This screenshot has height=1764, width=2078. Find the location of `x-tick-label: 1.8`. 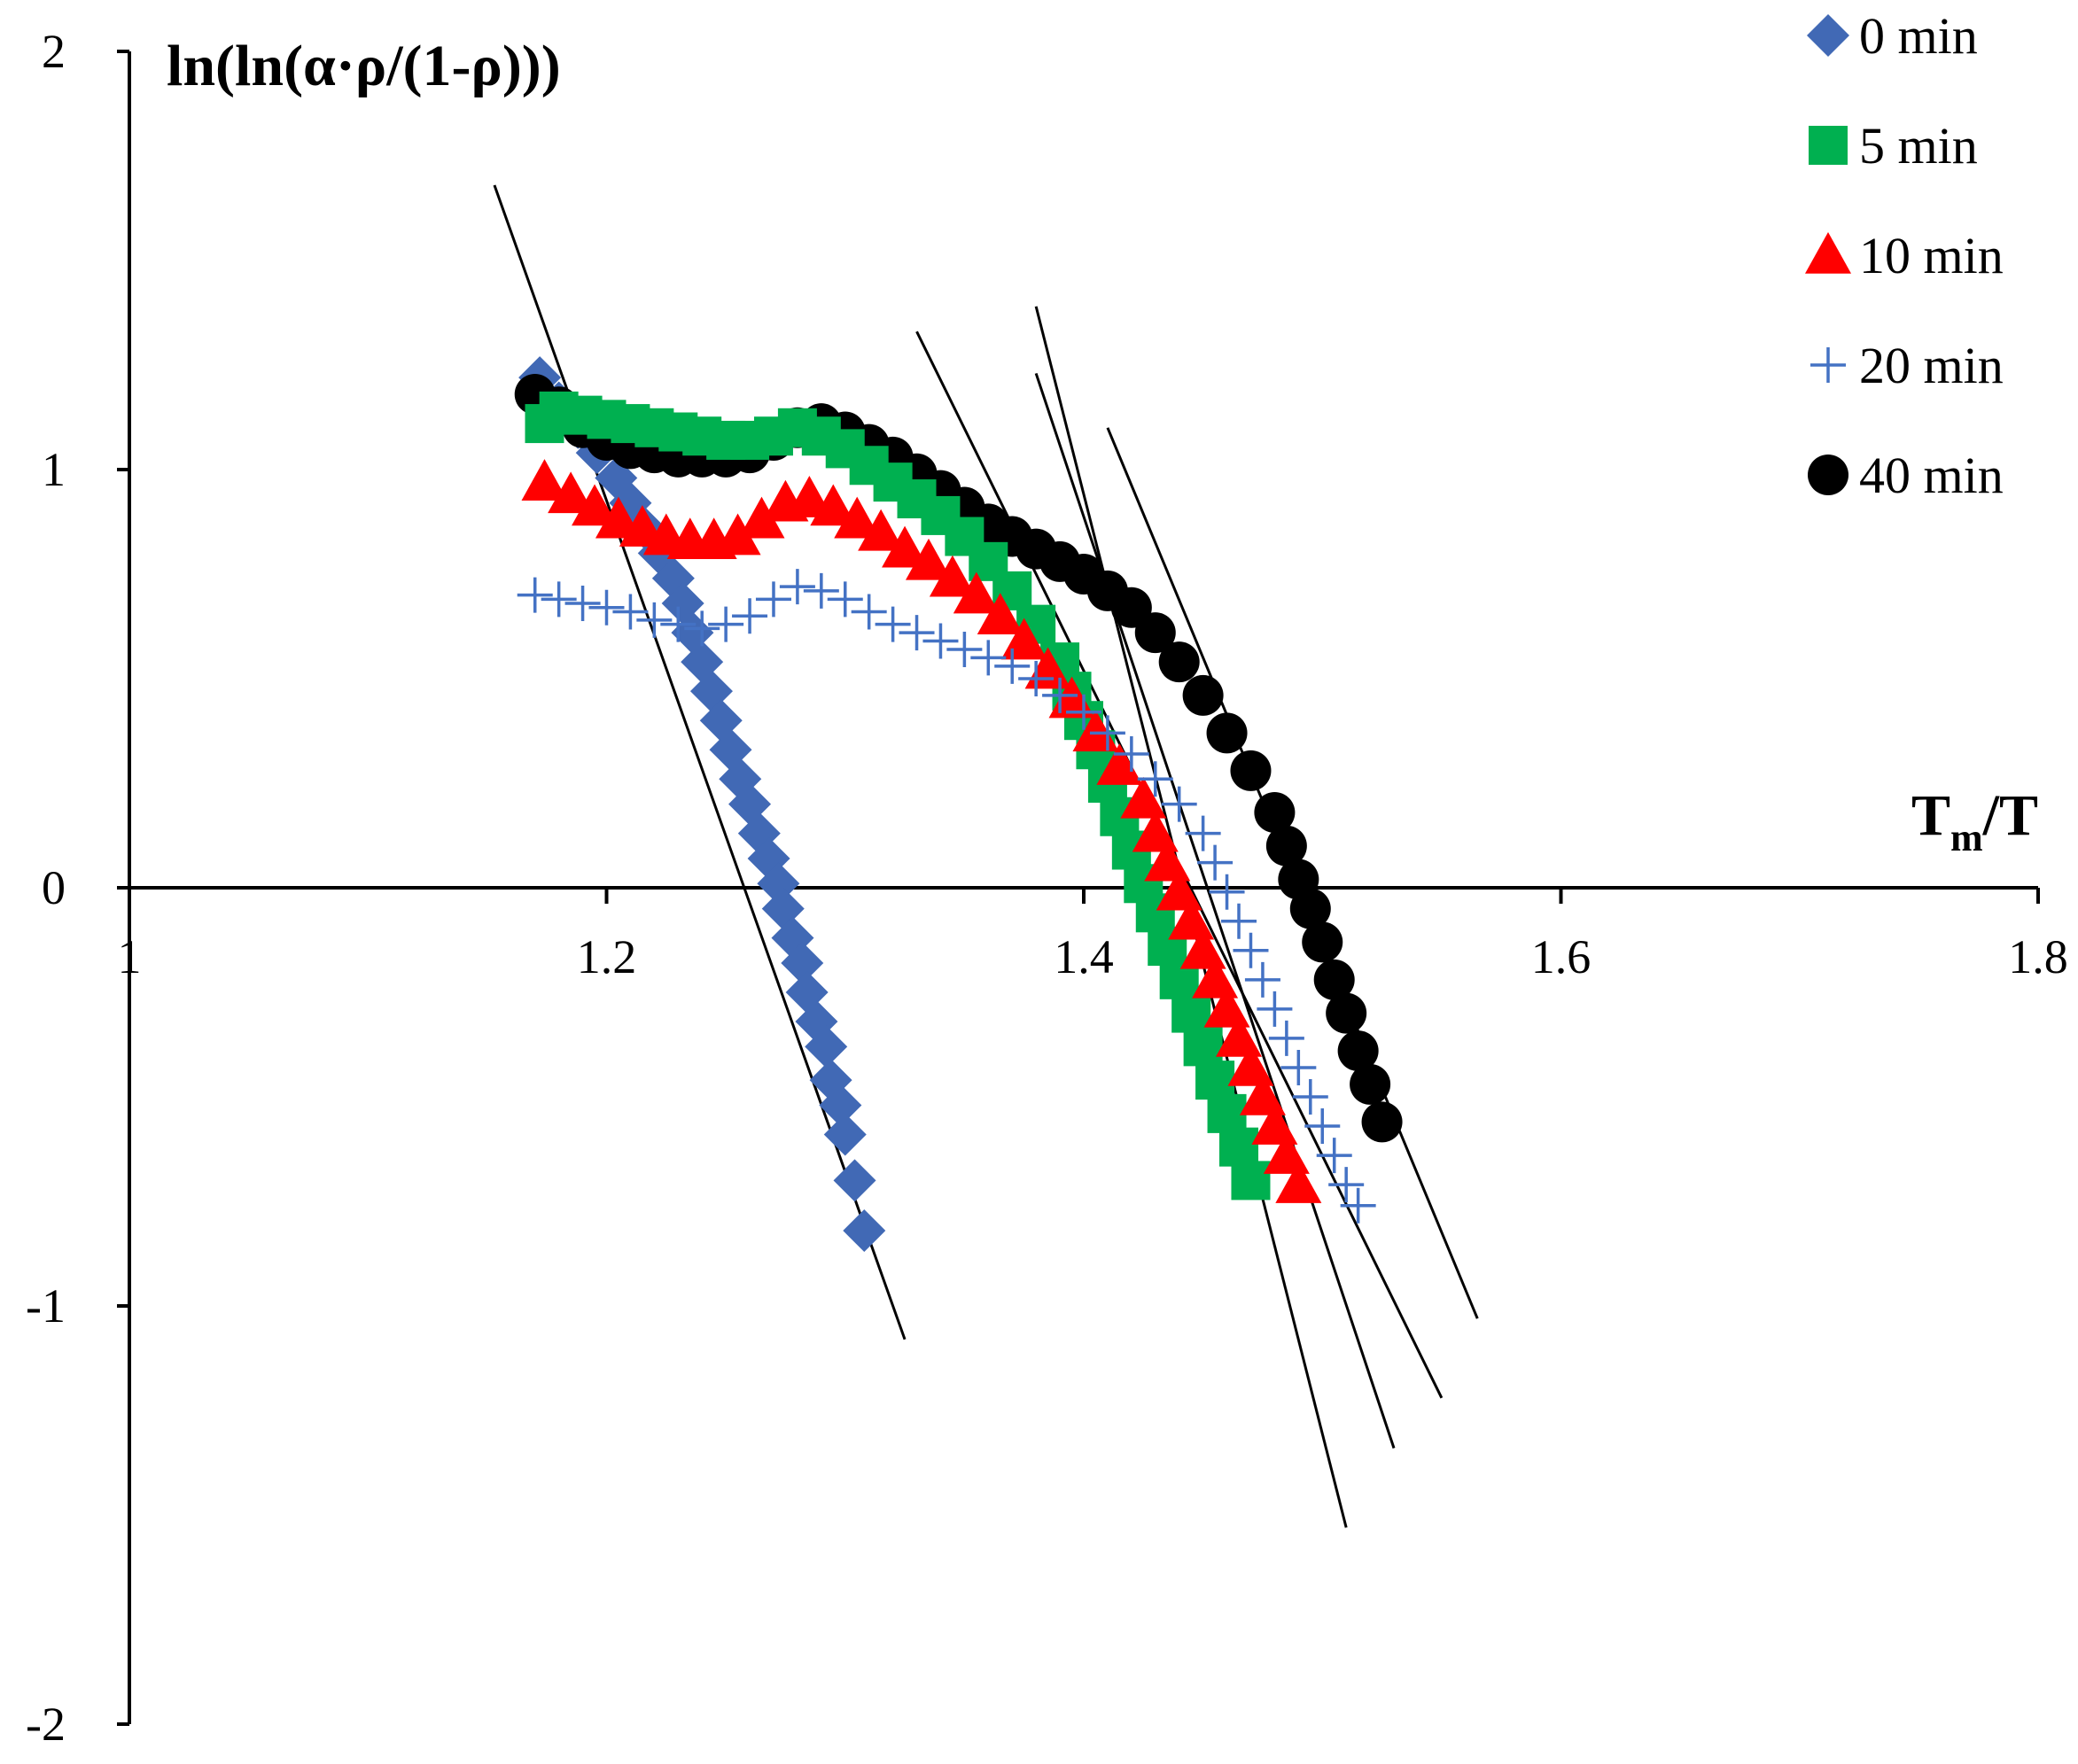

x-tick-label: 1.8 is located at coordinates (2038, 956).